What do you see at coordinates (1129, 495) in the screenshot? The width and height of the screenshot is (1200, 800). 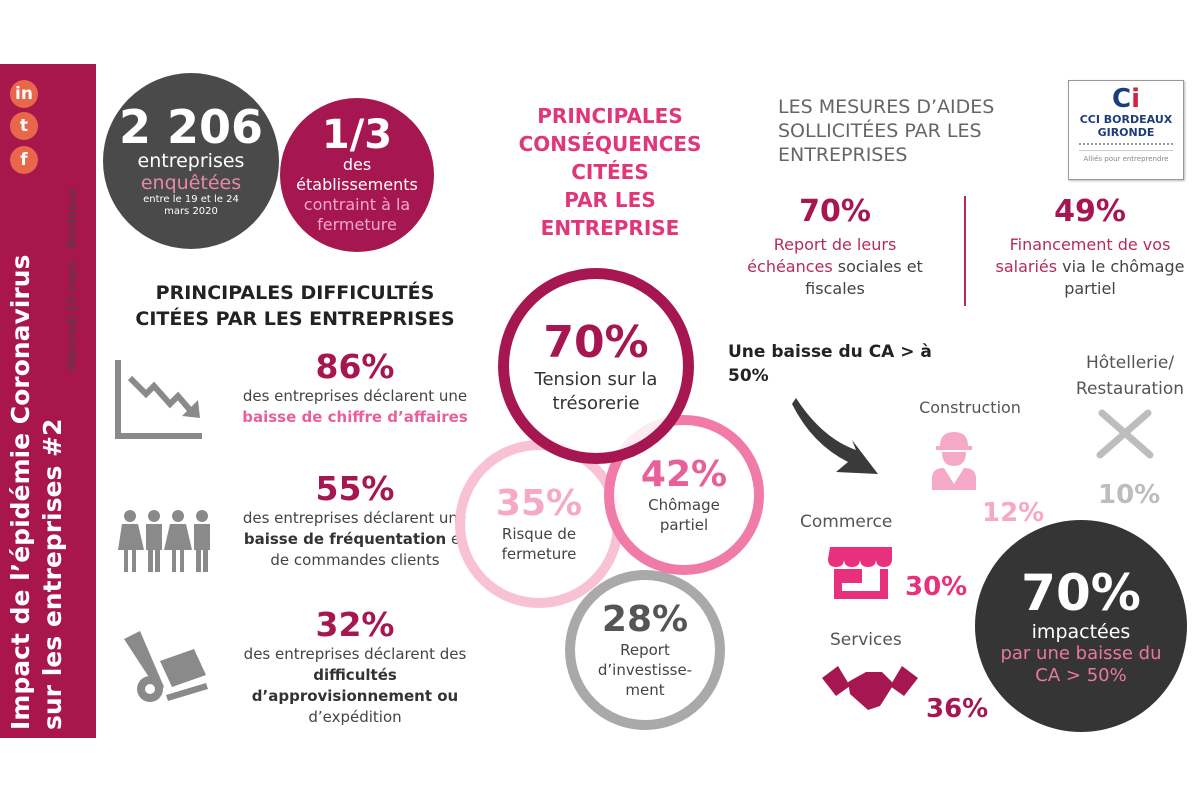 I see `sector-pct: 10%` at bounding box center [1129, 495].